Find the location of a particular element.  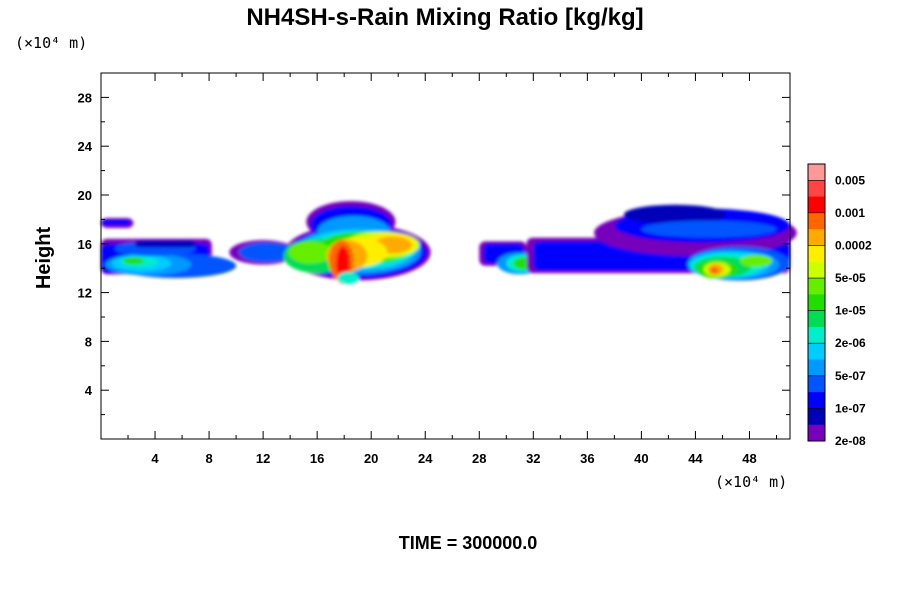

y-tick-label: 12 is located at coordinates (85, 293).